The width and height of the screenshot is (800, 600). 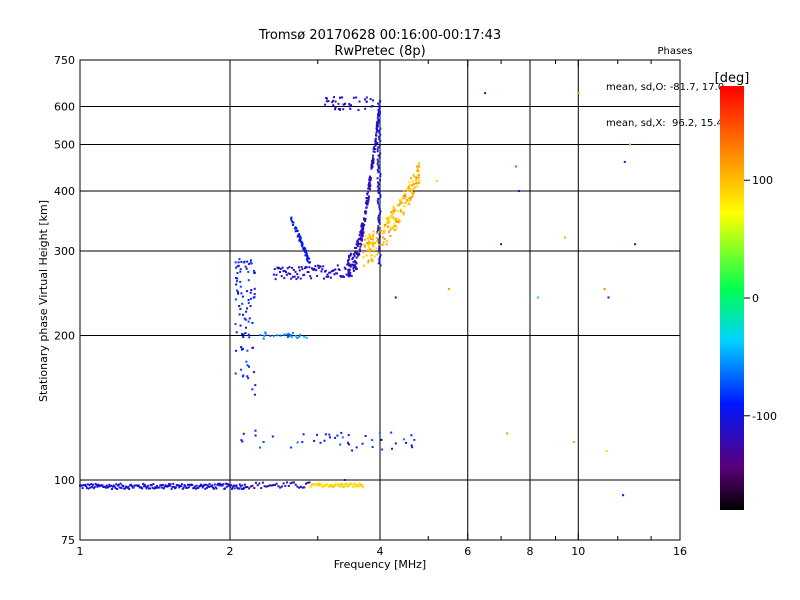 I want to click on x-tick-label-8: 8, so click(x=530, y=551).